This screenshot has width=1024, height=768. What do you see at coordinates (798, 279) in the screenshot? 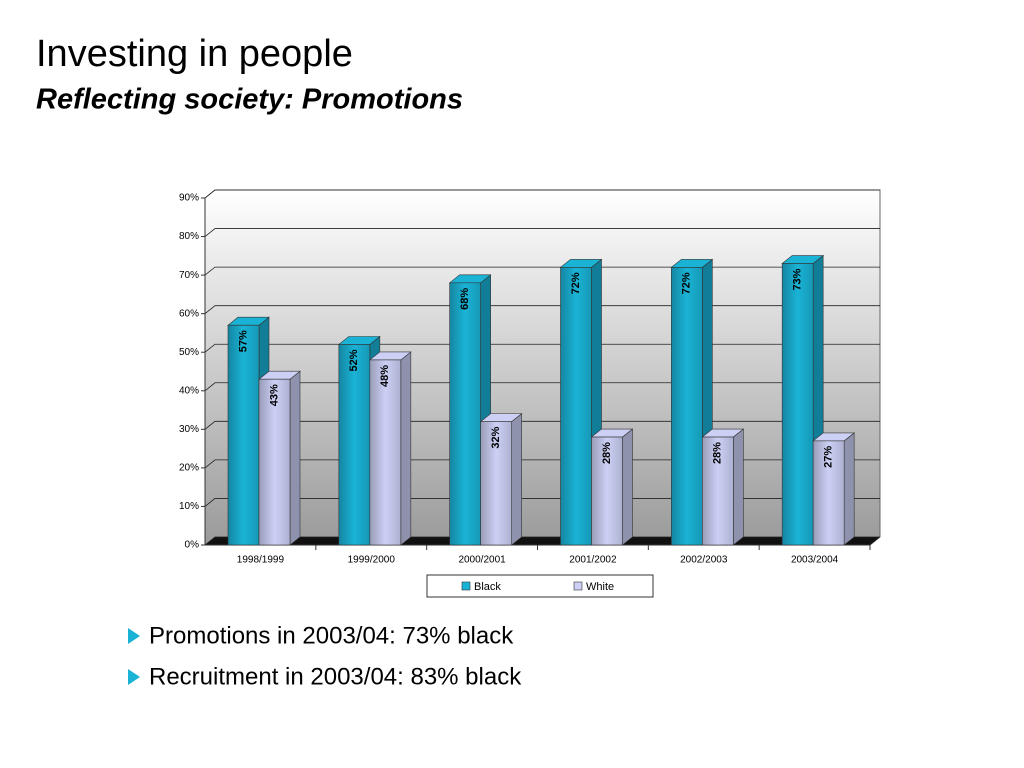
I see `value-label: 73%` at bounding box center [798, 279].